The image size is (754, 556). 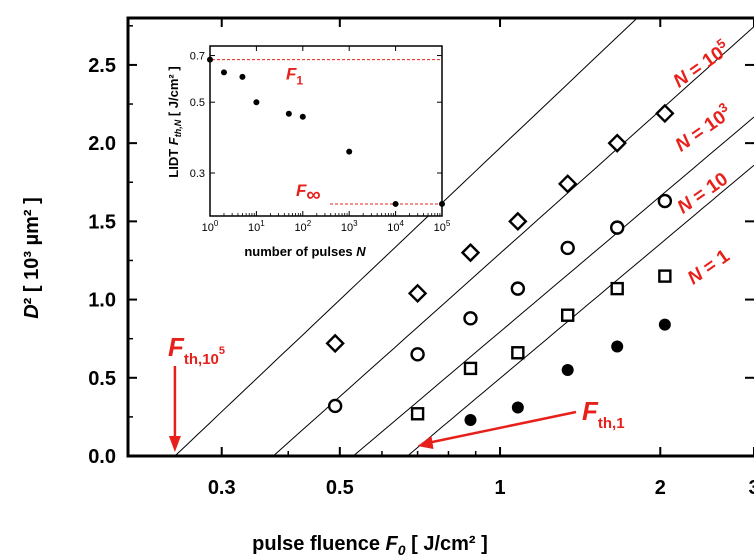 What do you see at coordinates (308, 193) in the screenshot?
I see `inset-reference-label: F∞` at bounding box center [308, 193].